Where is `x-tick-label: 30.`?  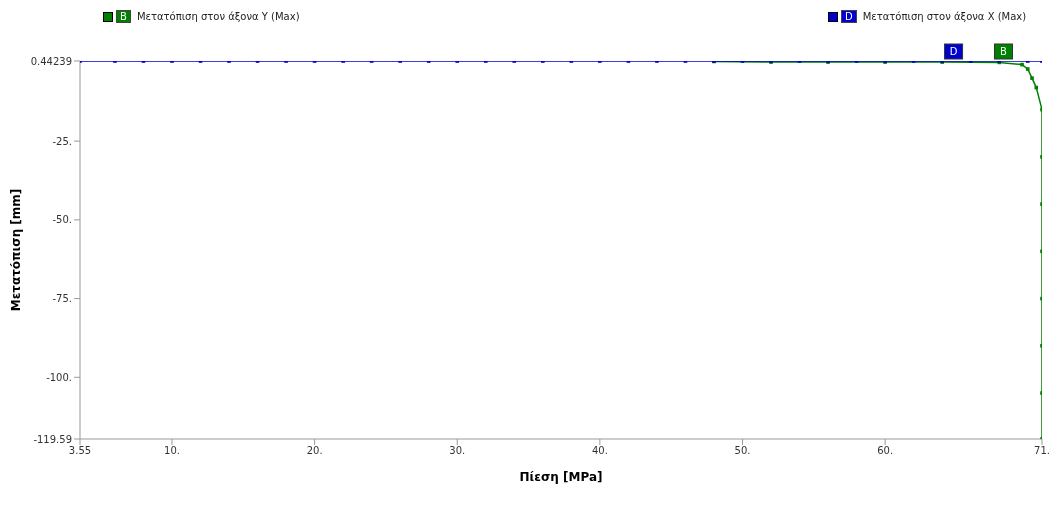 x-tick-label: 30. is located at coordinates (457, 451).